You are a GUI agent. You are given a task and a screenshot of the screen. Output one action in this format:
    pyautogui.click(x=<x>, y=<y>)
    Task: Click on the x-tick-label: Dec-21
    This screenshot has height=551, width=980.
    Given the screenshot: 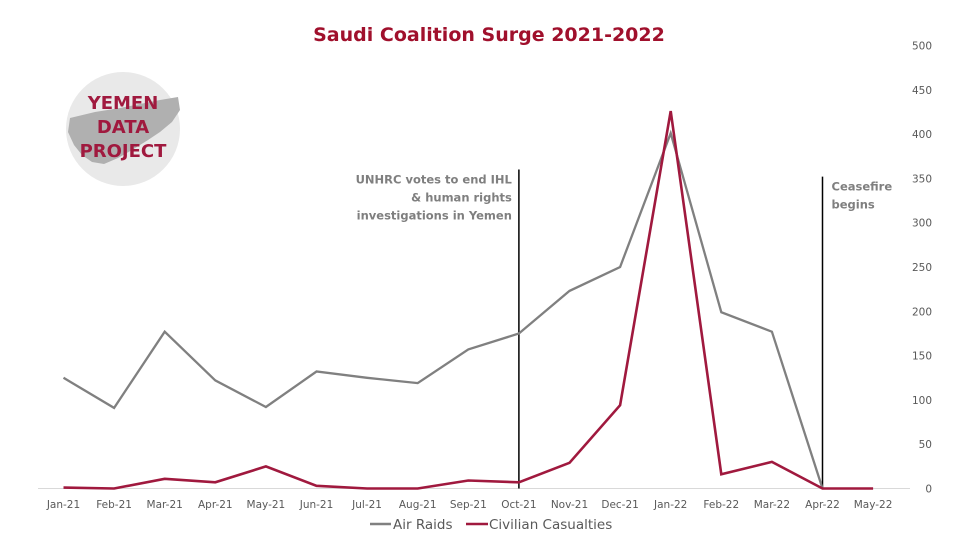 What is the action you would take?
    pyautogui.click(x=619, y=505)
    